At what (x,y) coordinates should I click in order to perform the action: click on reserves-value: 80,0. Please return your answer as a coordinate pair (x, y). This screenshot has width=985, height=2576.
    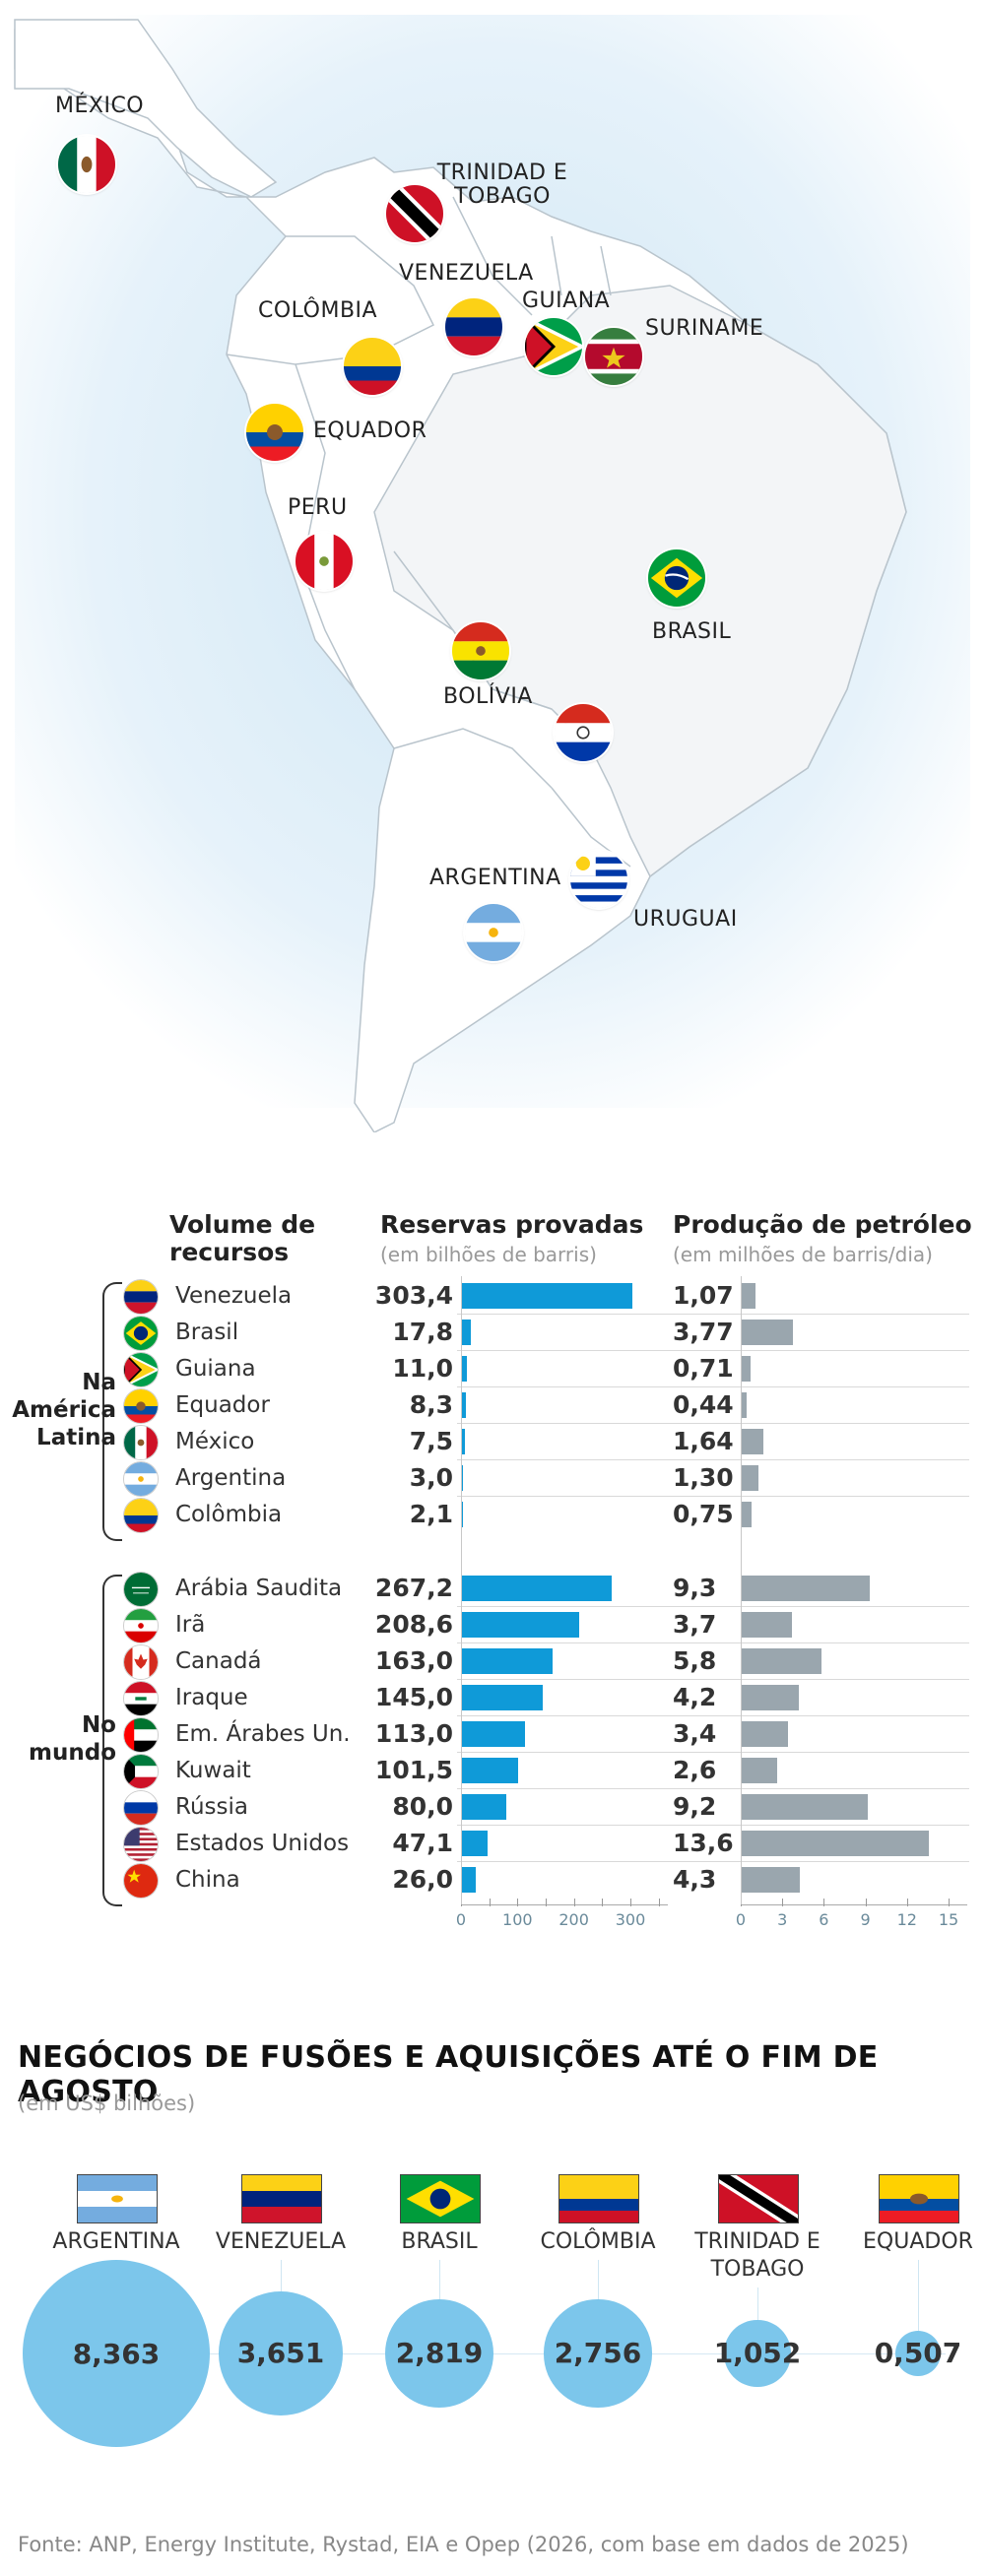
    Looking at the image, I should click on (422, 1806).